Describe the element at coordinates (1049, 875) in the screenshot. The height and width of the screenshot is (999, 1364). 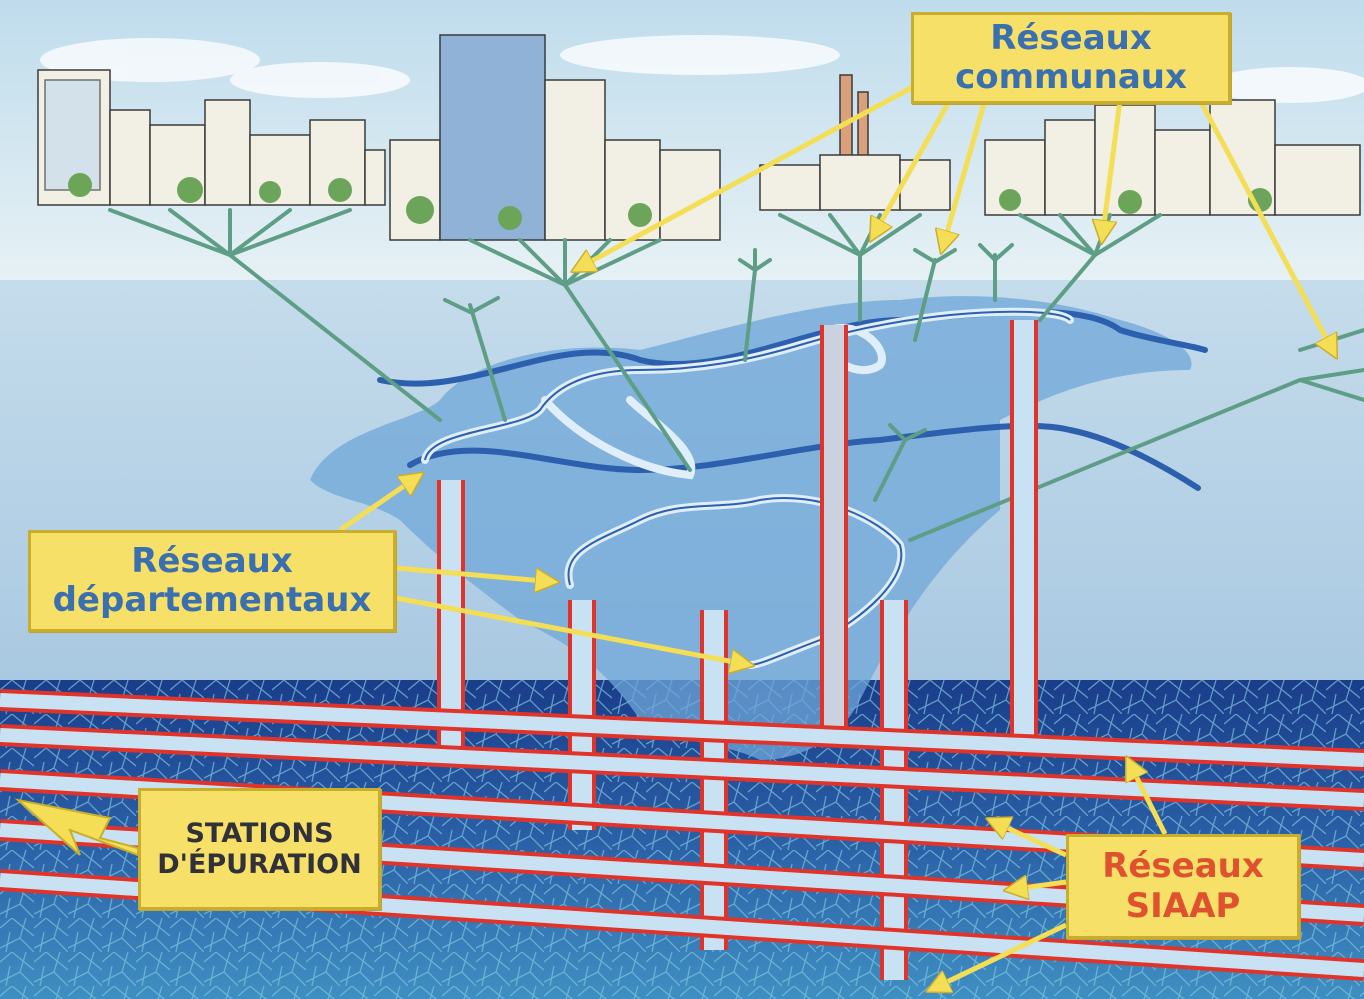
I see `arrows-siaap` at that location.